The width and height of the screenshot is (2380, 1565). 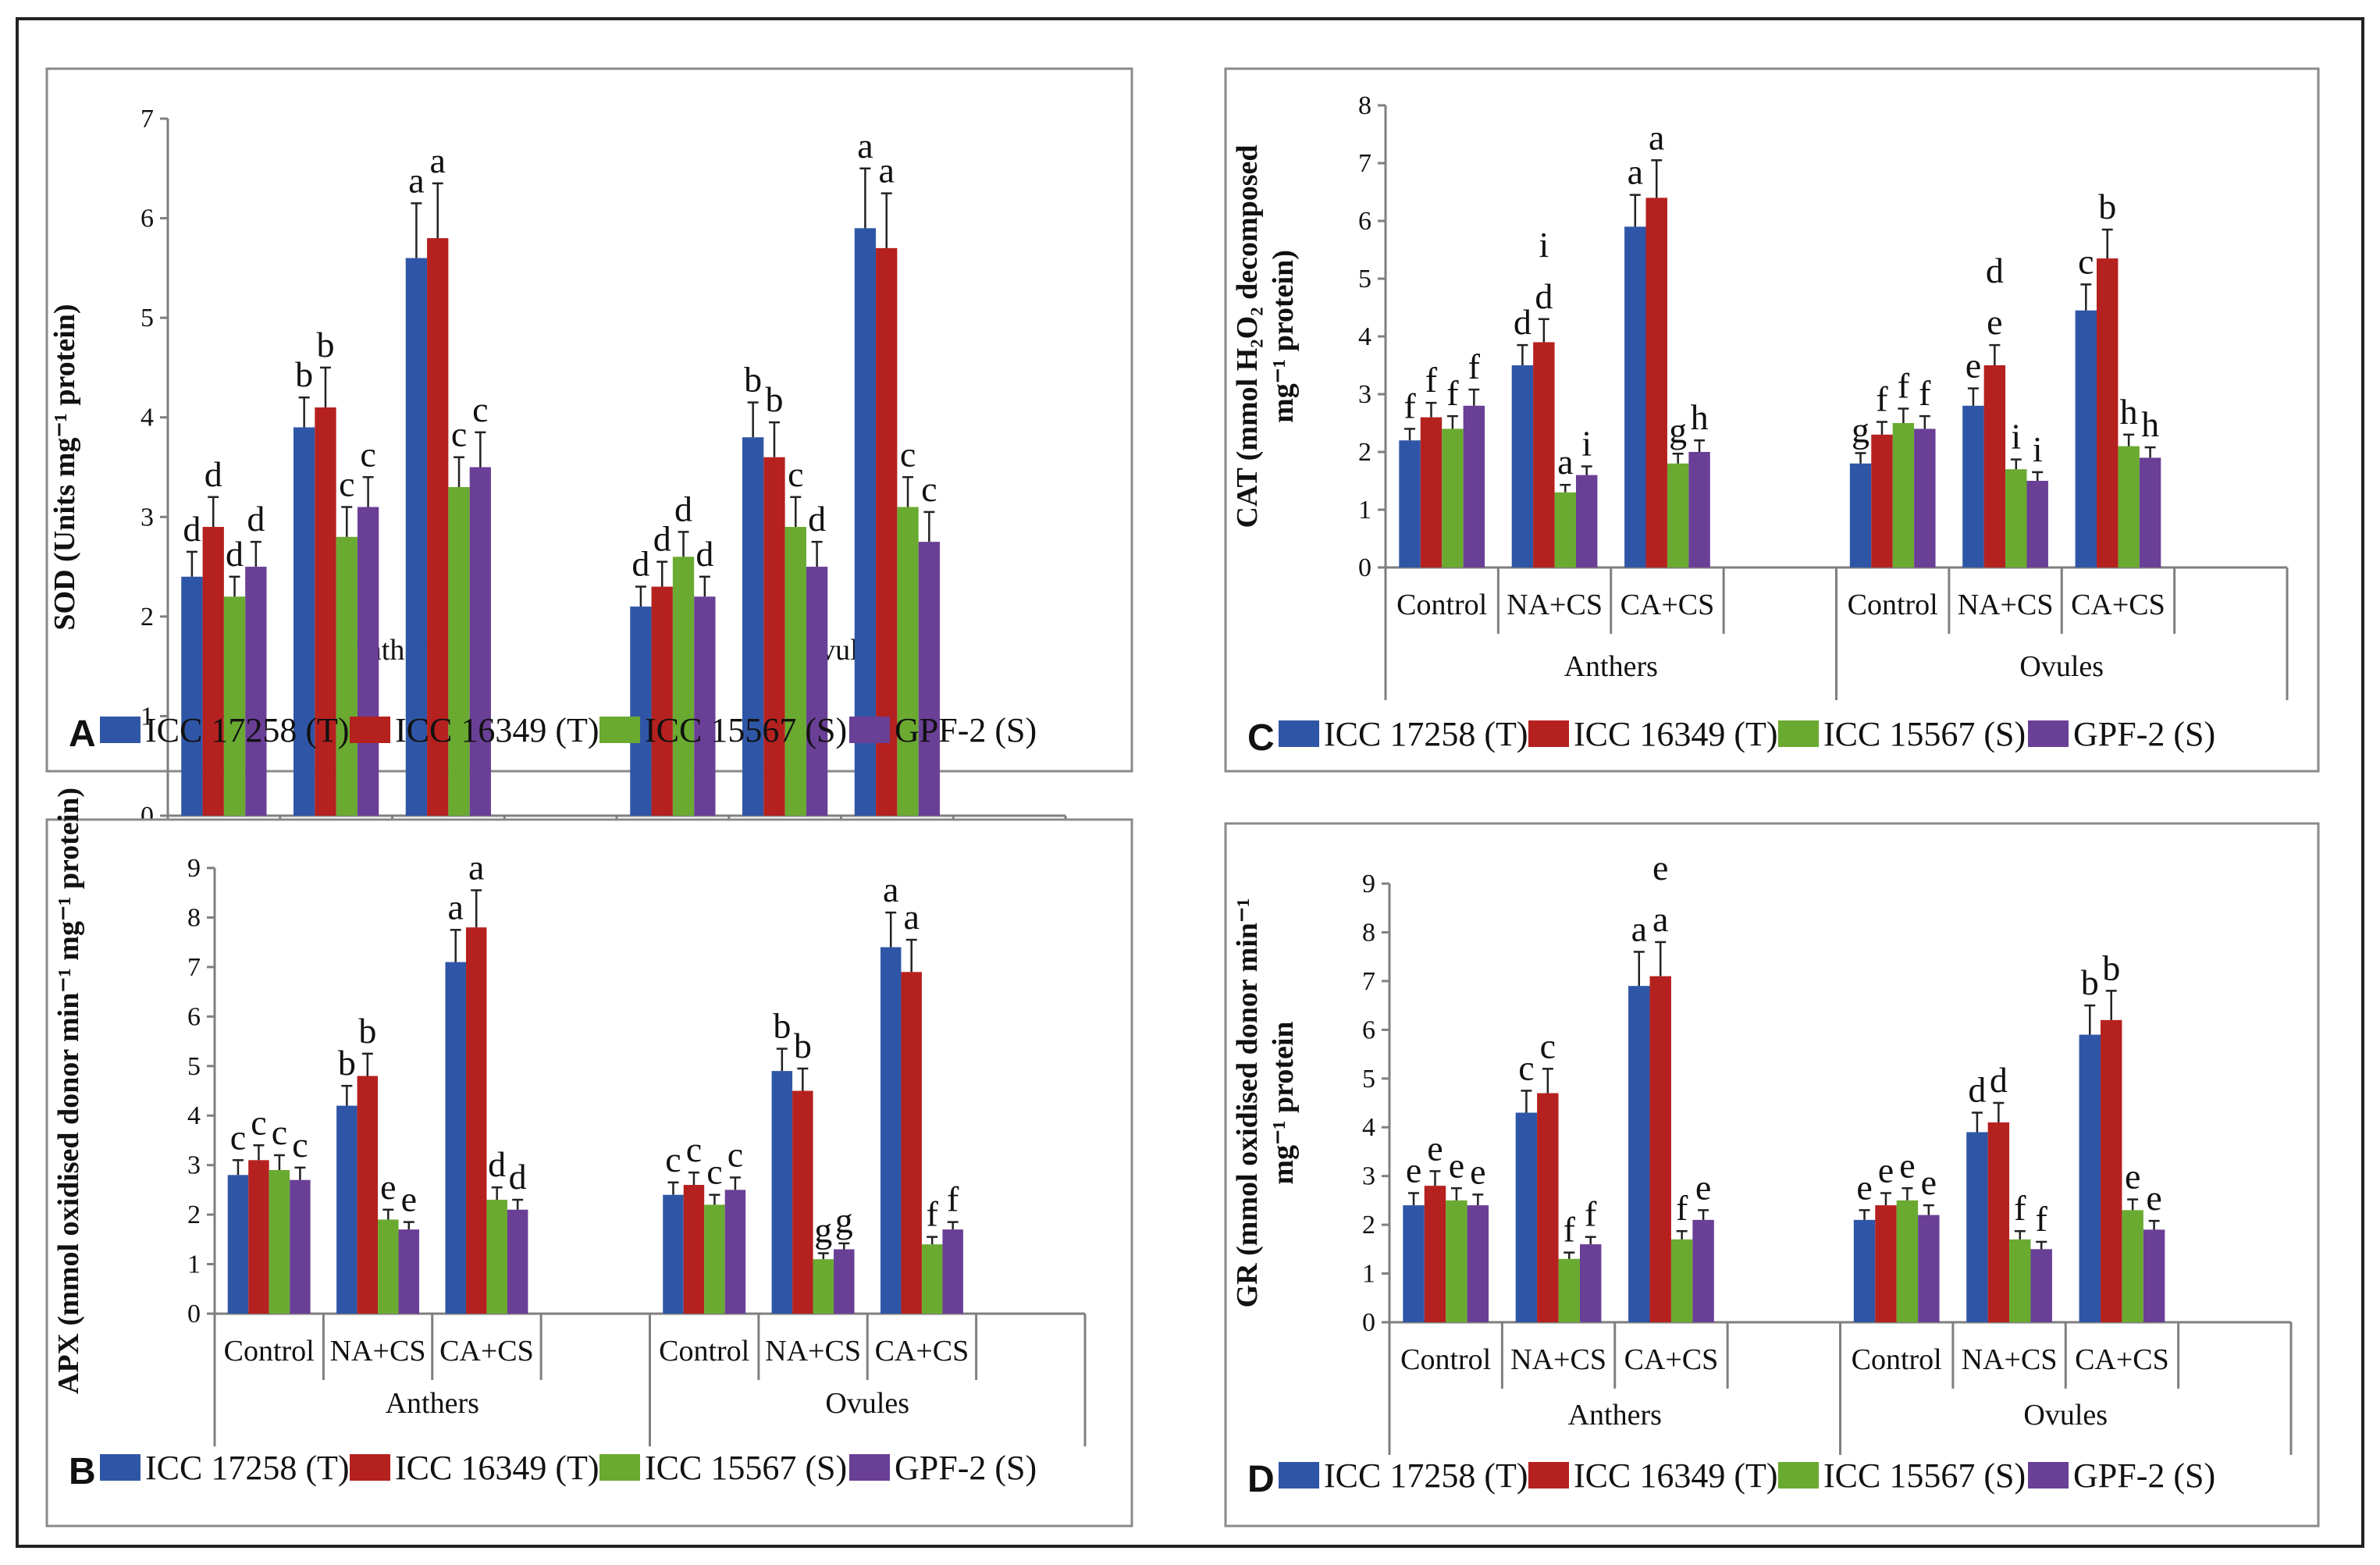 What do you see at coordinates (1247, 336) in the screenshot?
I see `y-axis-label-line1: CAT (mmol H₂O₂ decomposed` at bounding box center [1247, 336].